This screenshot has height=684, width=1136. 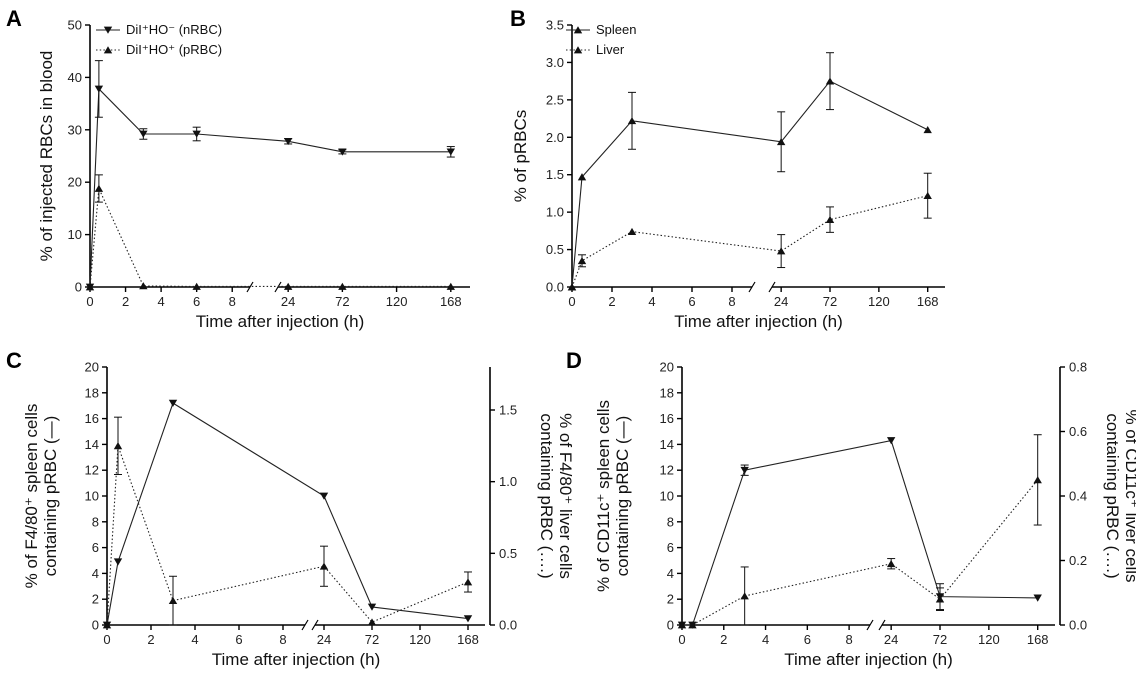 I want to click on panel-d-x-tick-label-l-2: 4, so click(x=765, y=639).